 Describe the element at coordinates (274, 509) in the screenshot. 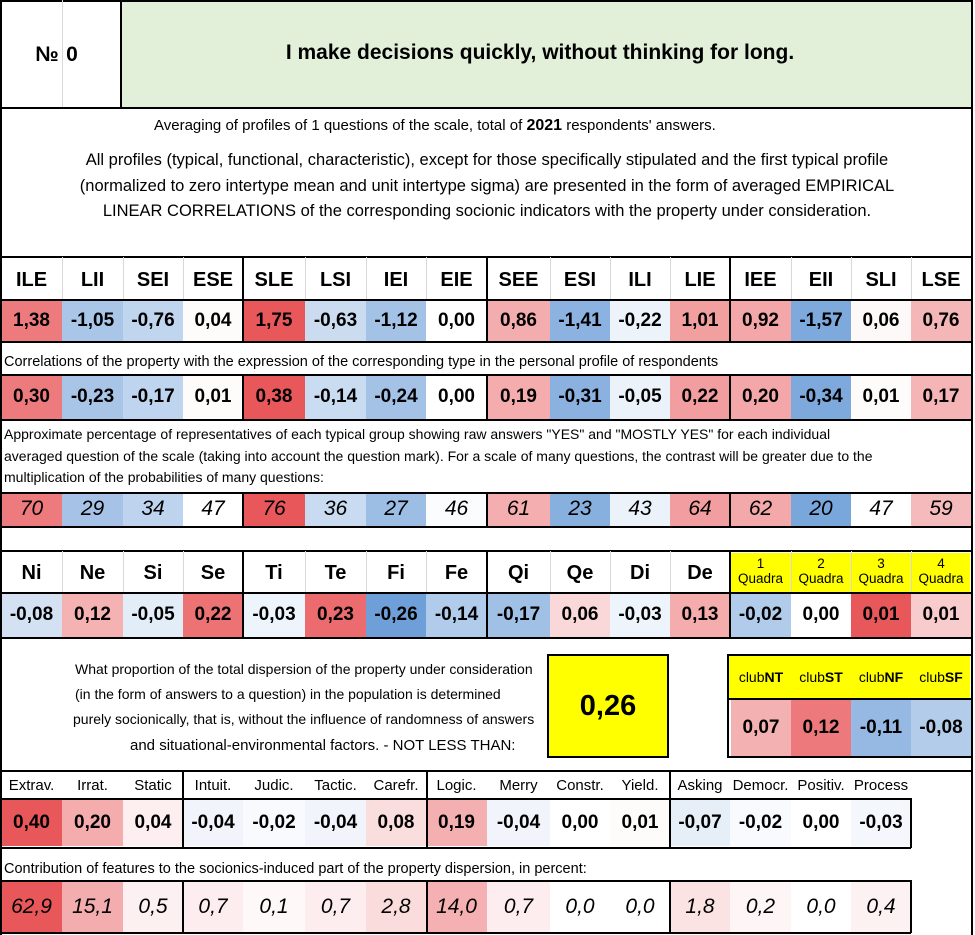

I see `type-pct-cell: 76` at that location.